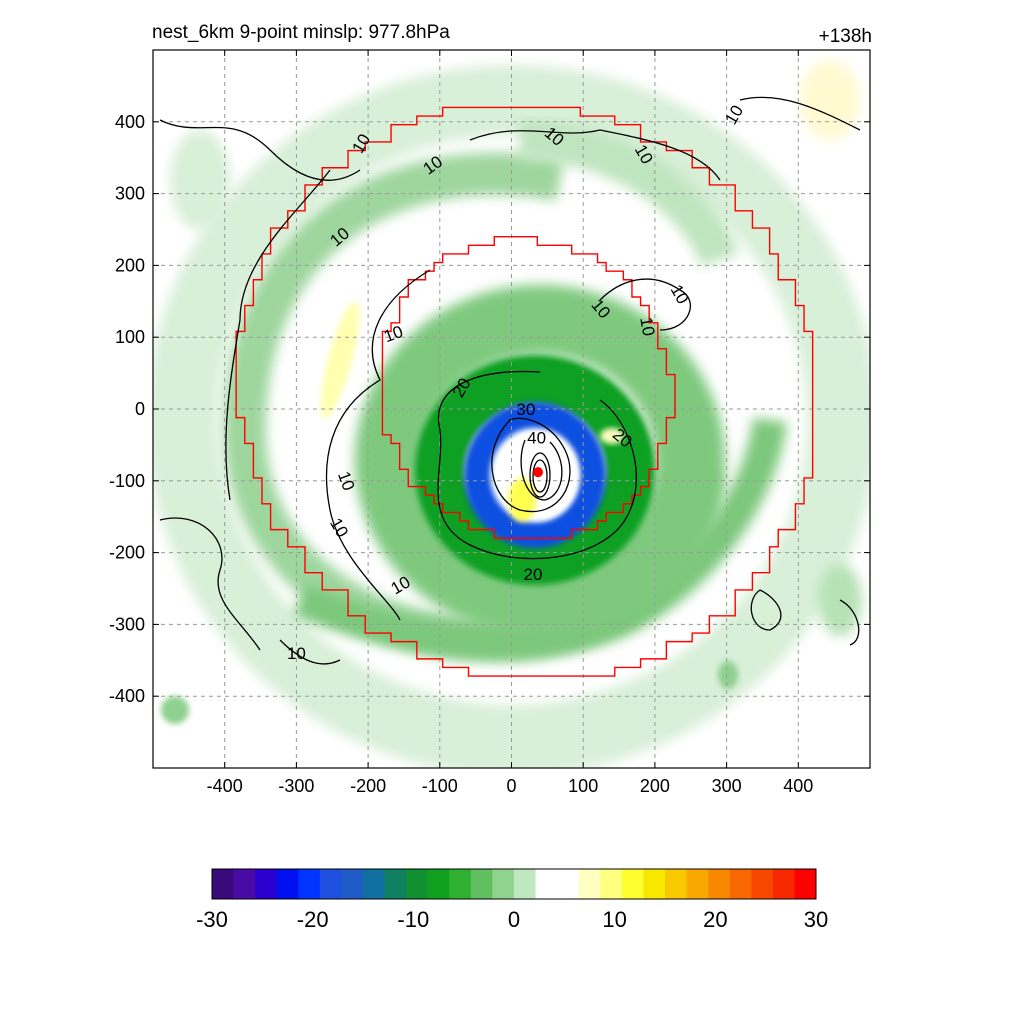  I want to click on x-tick-label: -100, so click(440, 786).